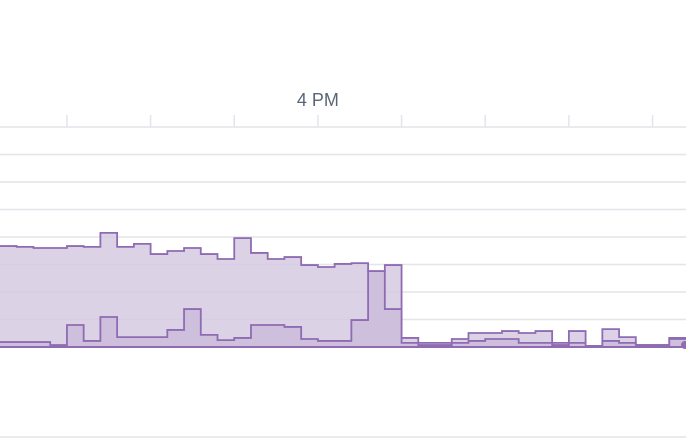 The height and width of the screenshot is (442, 686). I want to click on end-dot, so click(683, 345).